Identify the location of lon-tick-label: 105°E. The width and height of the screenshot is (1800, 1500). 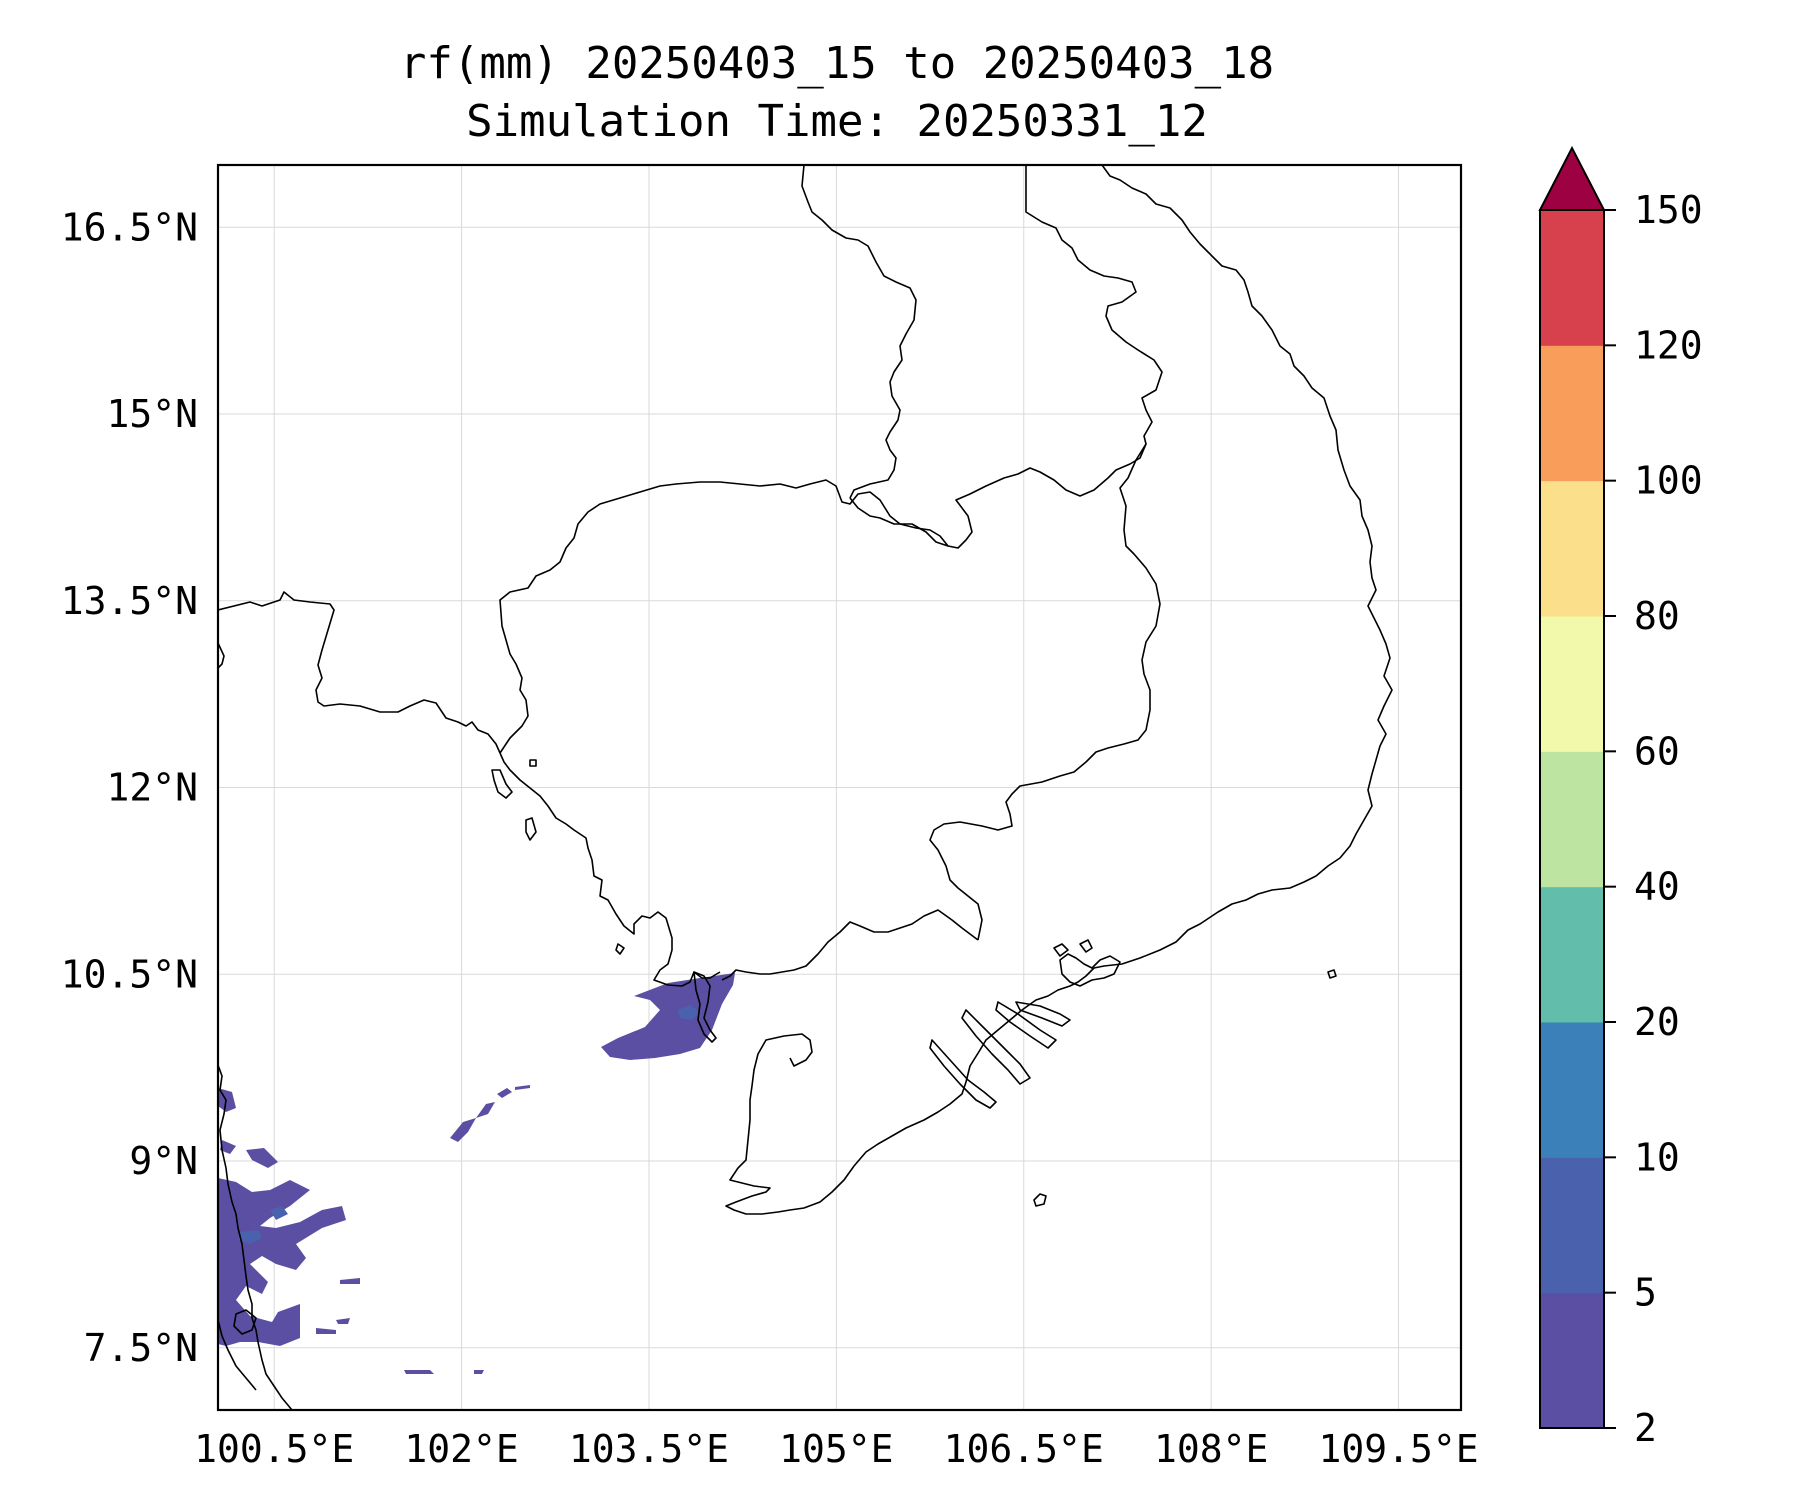
(836, 1449).